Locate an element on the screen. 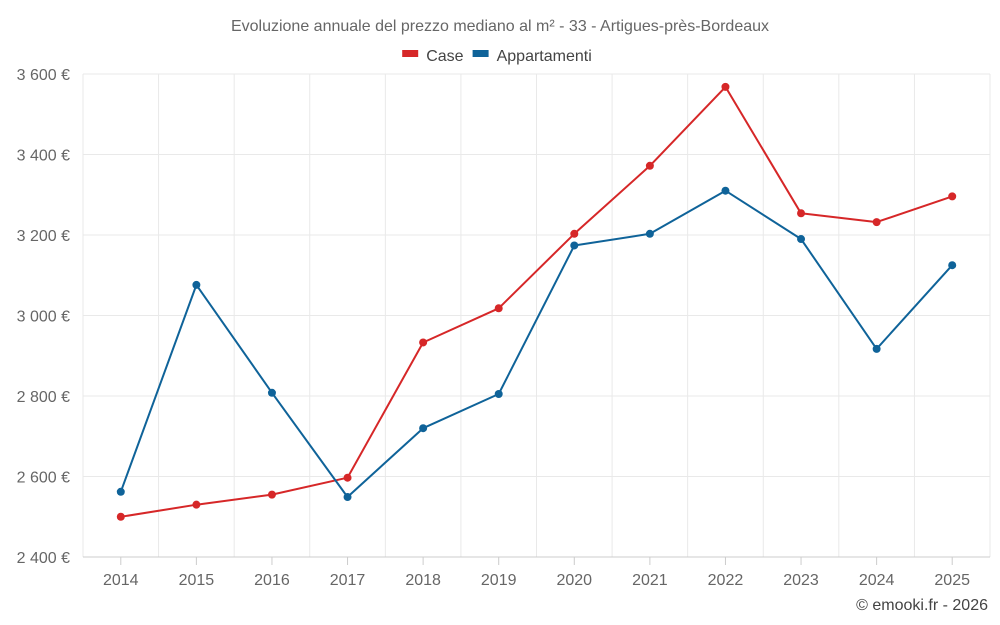  y-tick-label: 3 400 € is located at coordinates (43, 156).